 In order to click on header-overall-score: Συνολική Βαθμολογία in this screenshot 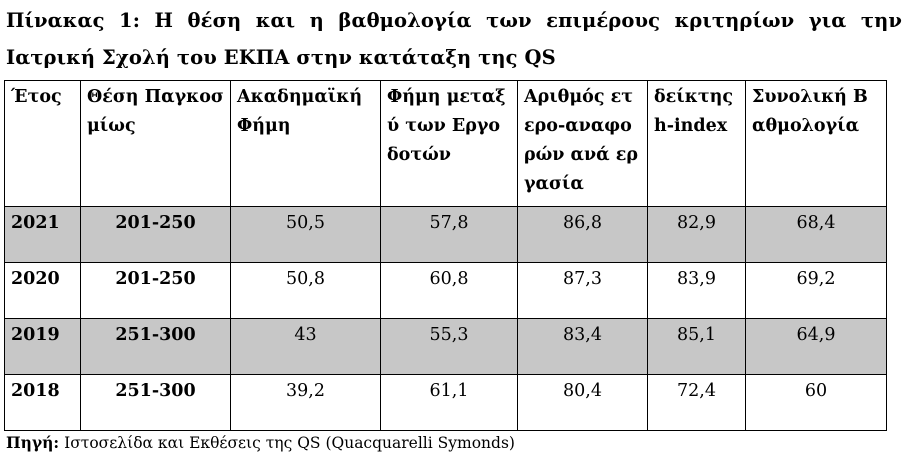, I will do `click(816, 143)`.